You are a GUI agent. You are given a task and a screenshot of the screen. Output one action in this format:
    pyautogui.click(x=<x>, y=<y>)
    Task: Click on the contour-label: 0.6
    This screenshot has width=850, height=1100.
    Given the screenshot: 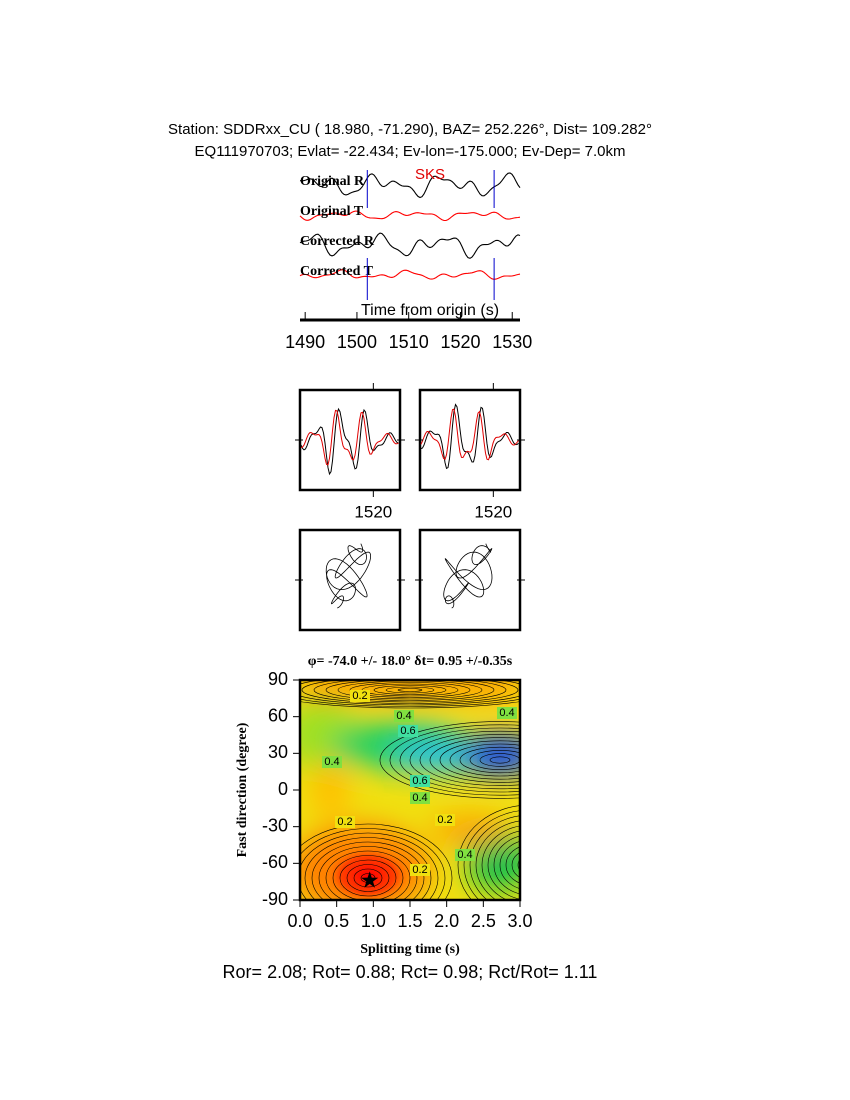 What is the action you would take?
    pyautogui.click(x=407, y=731)
    